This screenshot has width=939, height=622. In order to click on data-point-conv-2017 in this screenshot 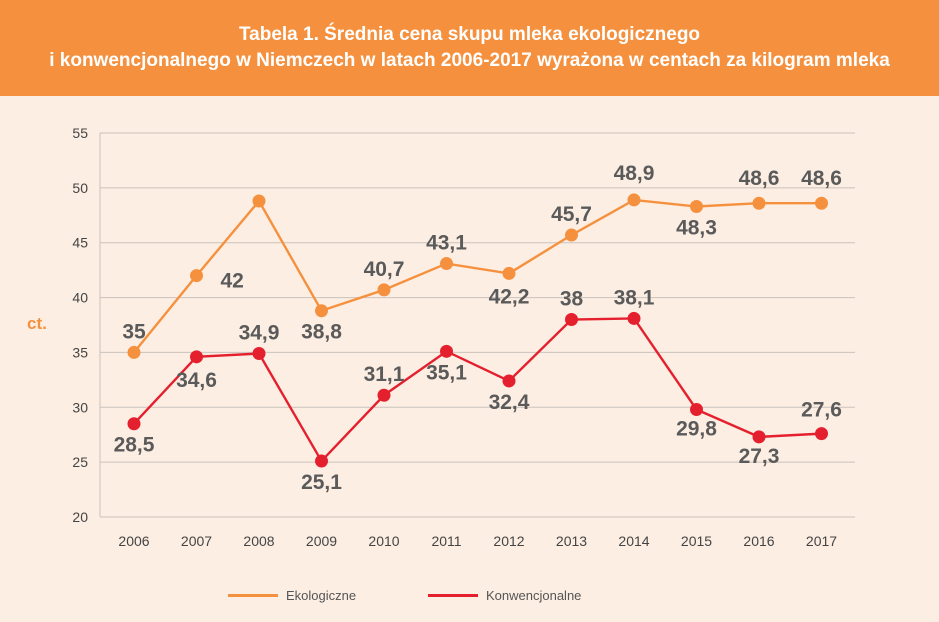, I will do `click(821, 434)`.